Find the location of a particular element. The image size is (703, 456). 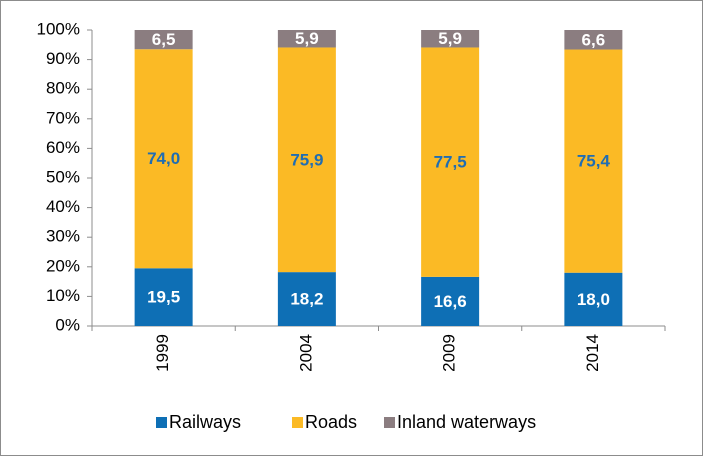

value-label: 6,5 is located at coordinates (164, 39).